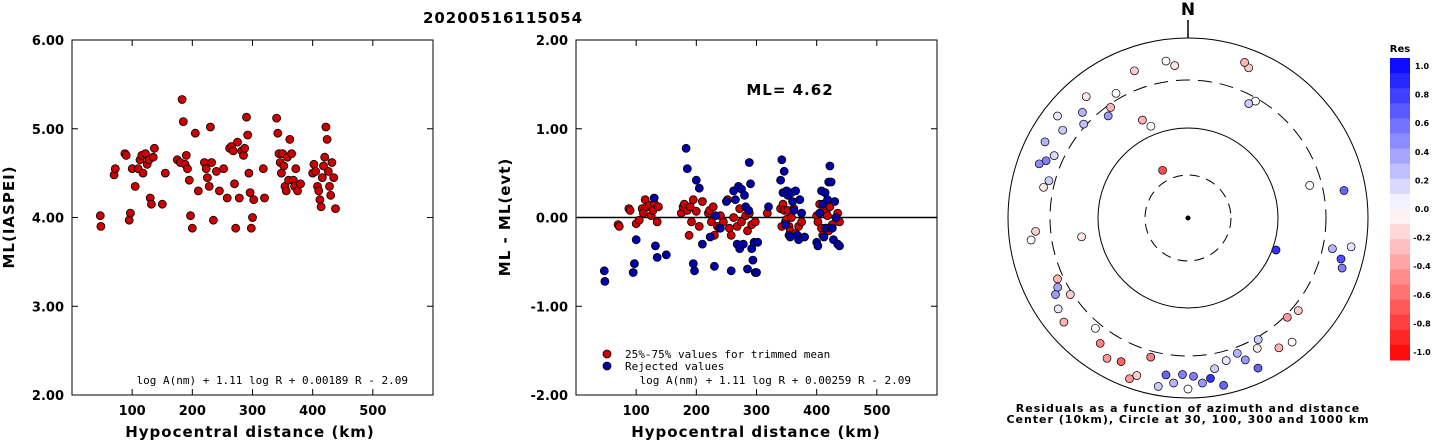 This screenshot has width=1437, height=441. Describe the element at coordinates (789, 90) in the screenshot. I see `ml-annotation: ML= 4.62` at that location.